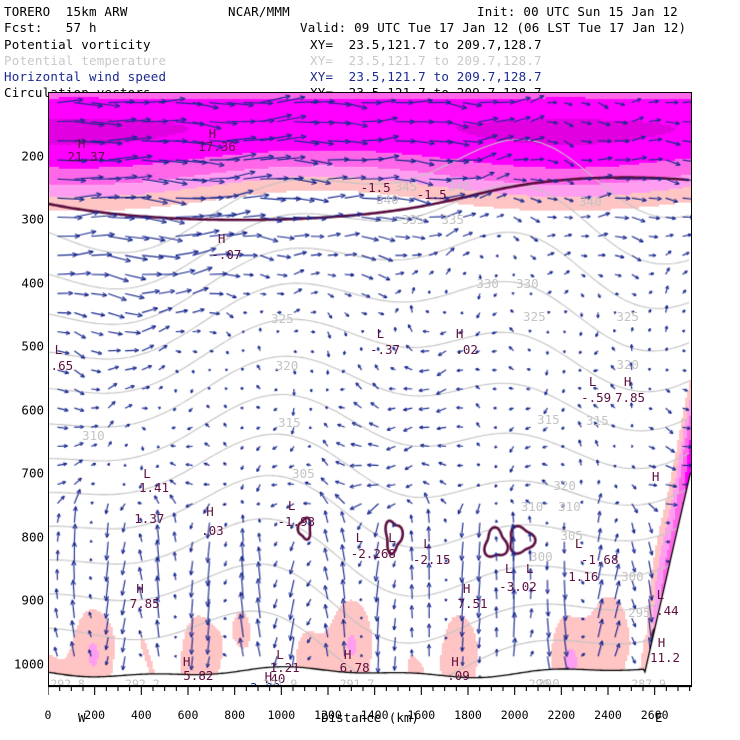  Describe the element at coordinates (48, 715) in the screenshot. I see `x-tick-label: 0` at that location.